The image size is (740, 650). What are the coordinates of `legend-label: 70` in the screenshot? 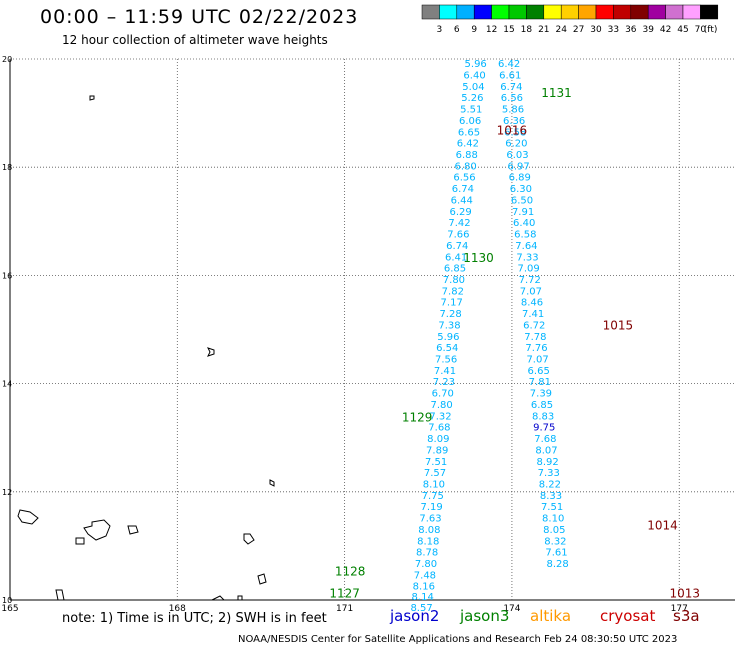 It's located at (701, 30).